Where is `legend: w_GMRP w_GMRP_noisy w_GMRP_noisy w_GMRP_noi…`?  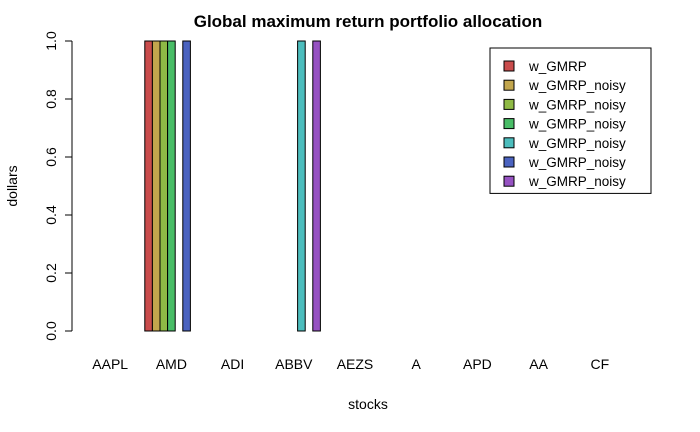 legend: w_GMRP w_GMRP_noisy w_GMRP_noisy w_GMRP_noi… is located at coordinates (570, 120).